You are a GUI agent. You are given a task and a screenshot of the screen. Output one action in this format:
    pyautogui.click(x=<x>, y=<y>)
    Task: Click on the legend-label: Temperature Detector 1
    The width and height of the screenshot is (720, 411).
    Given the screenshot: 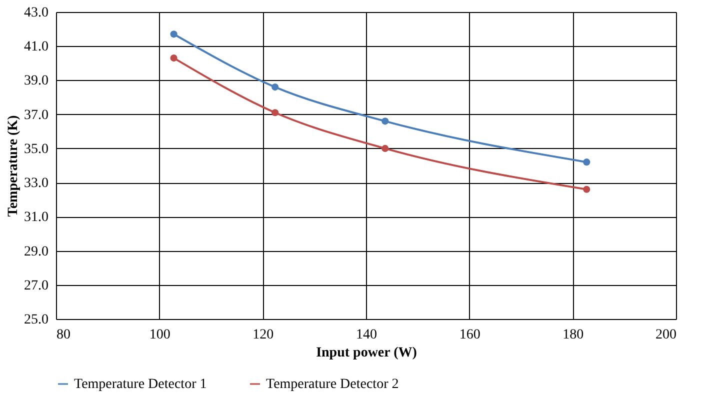 What is the action you would take?
    pyautogui.click(x=140, y=384)
    